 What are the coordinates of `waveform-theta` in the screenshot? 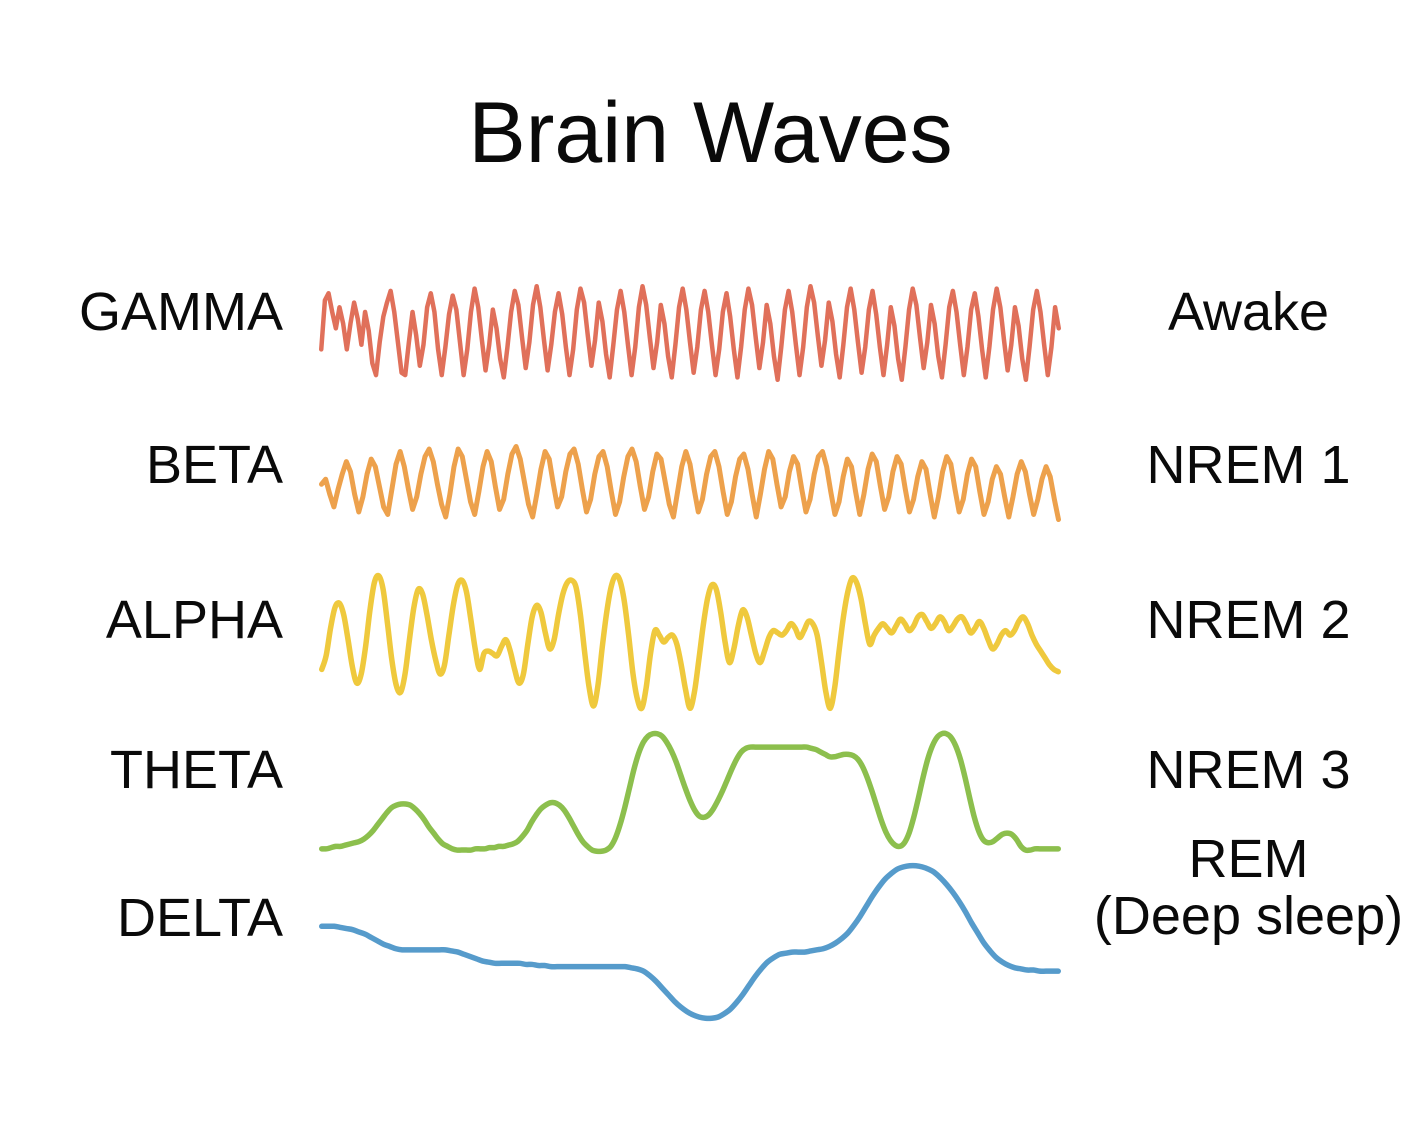 It's located at (690, 792).